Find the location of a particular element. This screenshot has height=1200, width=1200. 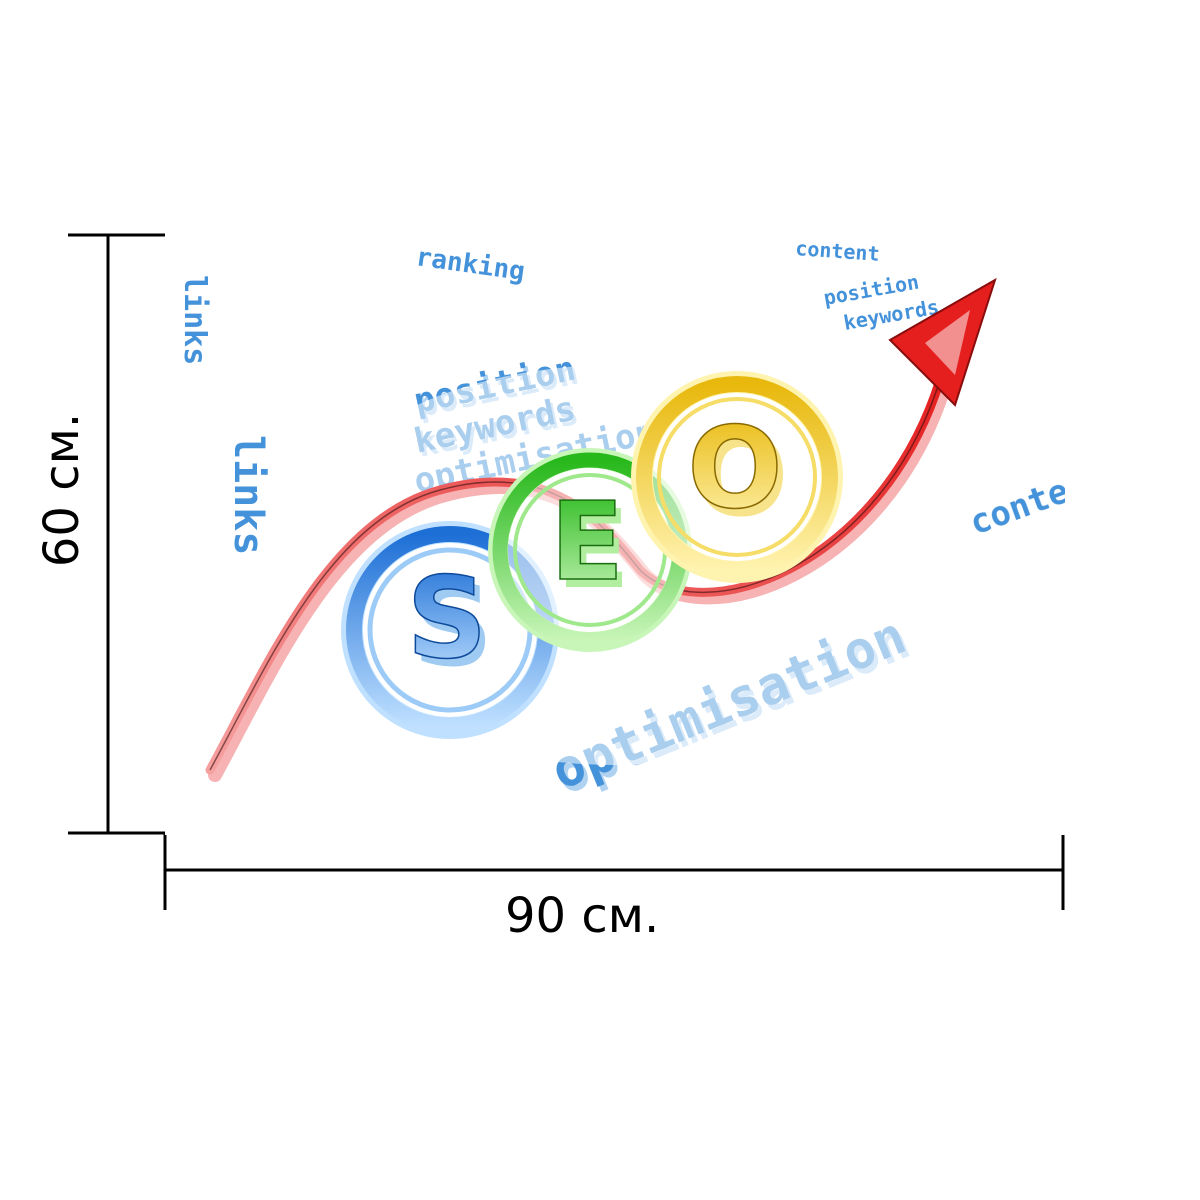

bg-word-ranking: ranking is located at coordinates (470, 264).